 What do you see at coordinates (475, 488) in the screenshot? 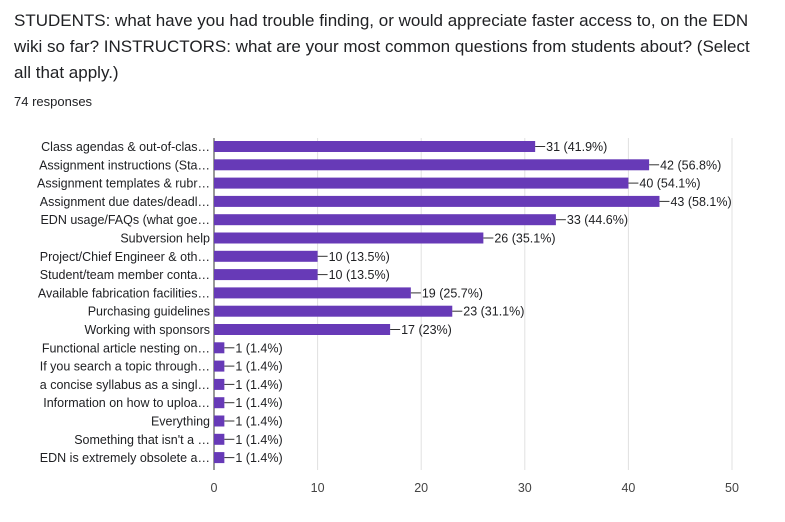
I see `x-axis-ticks: 0 10 20 30 40 50` at bounding box center [475, 488].